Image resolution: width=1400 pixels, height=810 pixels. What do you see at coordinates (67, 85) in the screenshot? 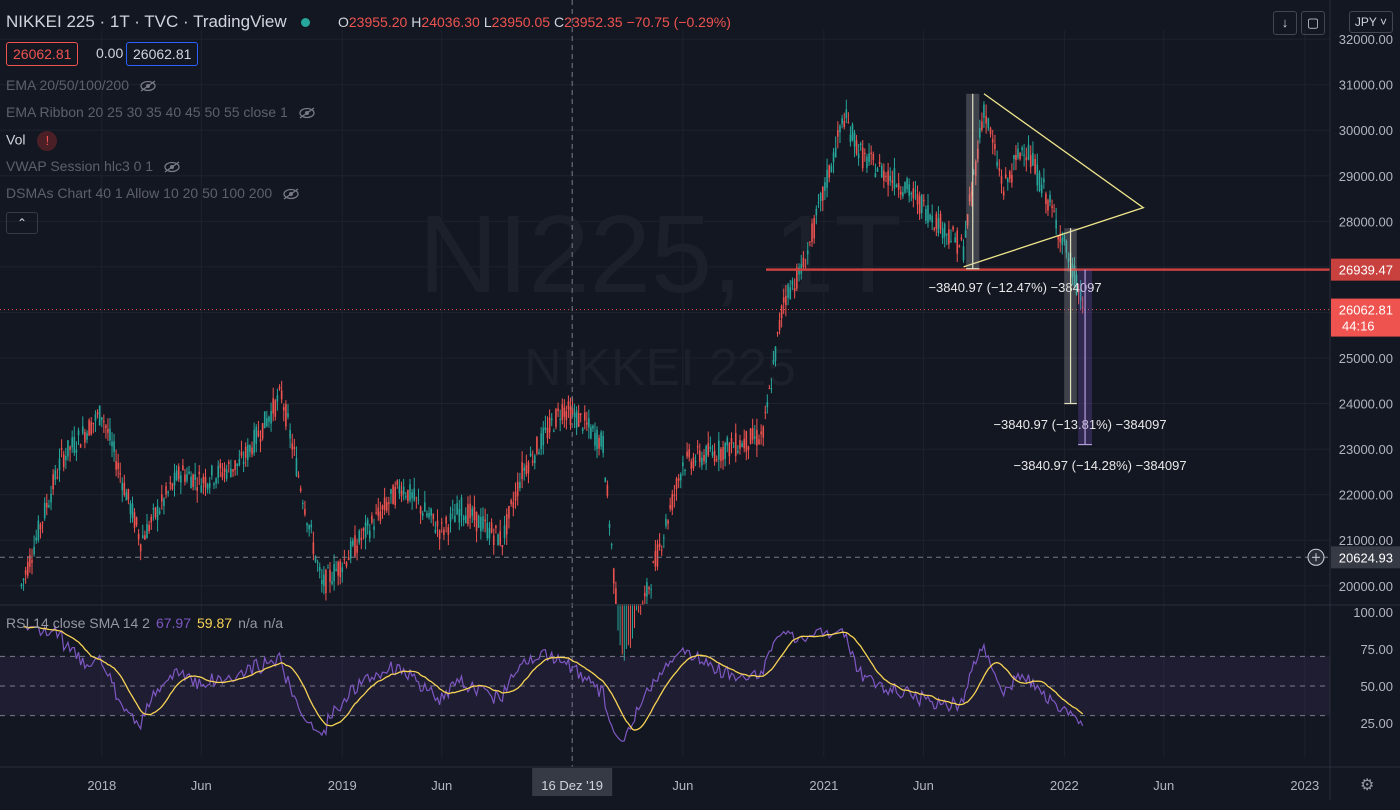
I see `indicator-label: EMA 20/50/100/200` at bounding box center [67, 85].